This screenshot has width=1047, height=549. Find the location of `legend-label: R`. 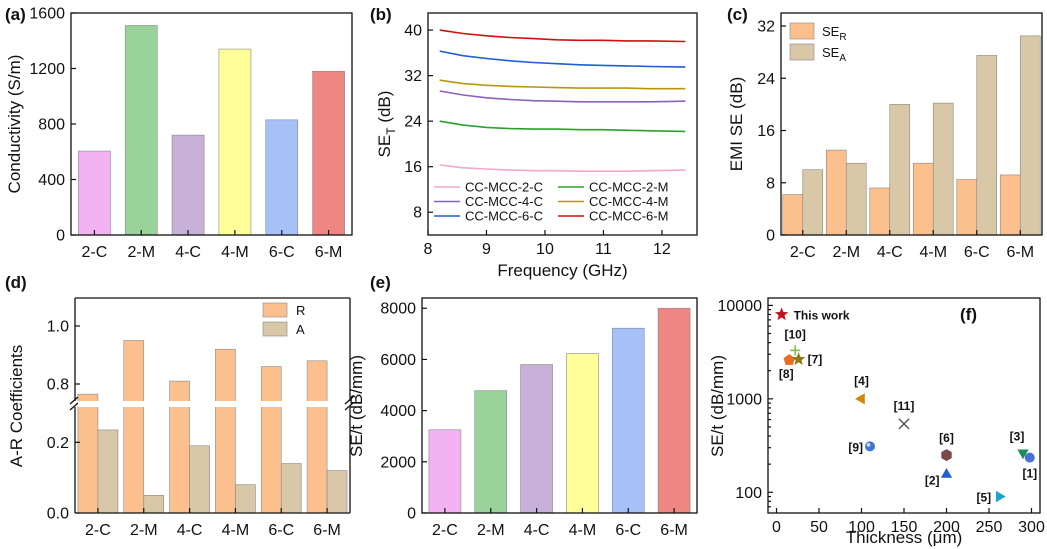

legend-label: R is located at coordinates (300, 310).